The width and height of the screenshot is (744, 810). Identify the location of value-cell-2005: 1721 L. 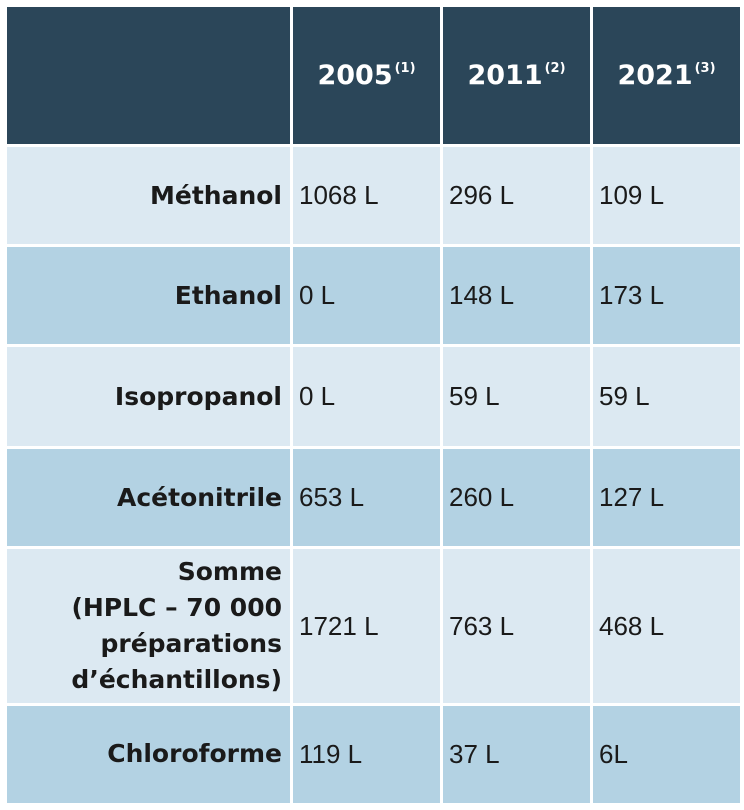
(366, 626).